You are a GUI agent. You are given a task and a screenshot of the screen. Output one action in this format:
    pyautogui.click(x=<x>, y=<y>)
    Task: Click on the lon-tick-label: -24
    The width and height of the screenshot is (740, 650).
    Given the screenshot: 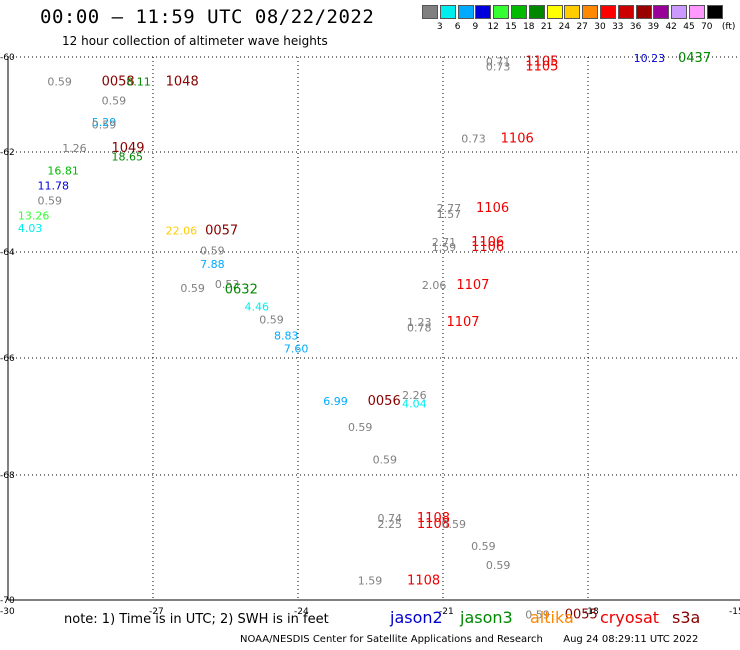 What is the action you would take?
    pyautogui.click(x=301, y=612)
    